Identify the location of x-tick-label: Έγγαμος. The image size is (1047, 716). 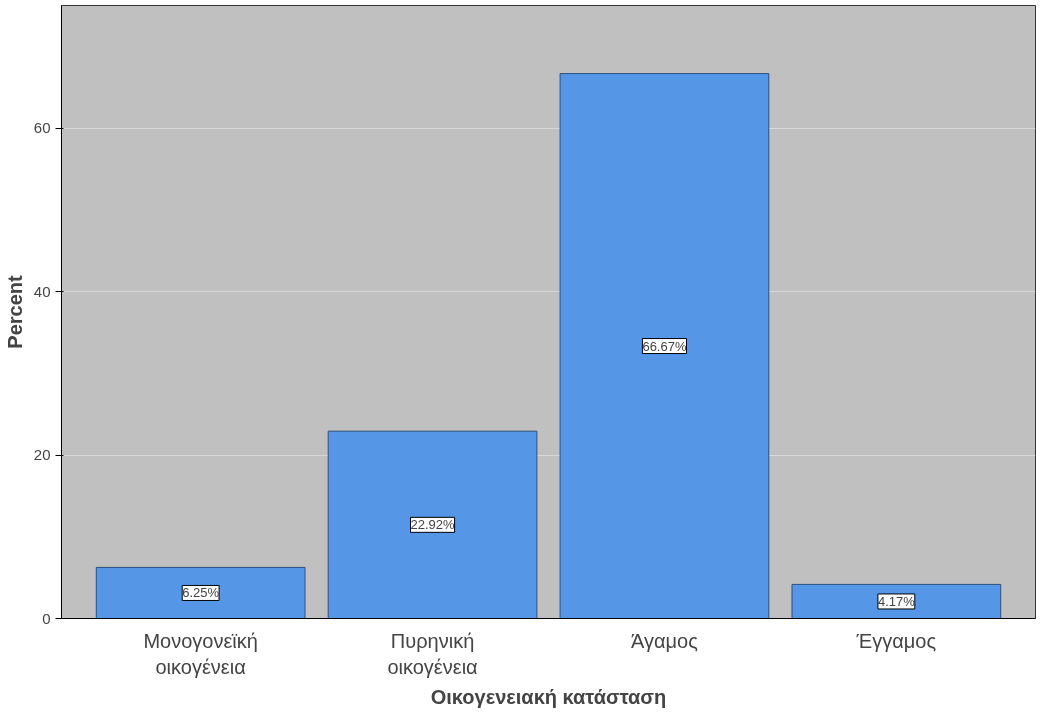
(896, 640).